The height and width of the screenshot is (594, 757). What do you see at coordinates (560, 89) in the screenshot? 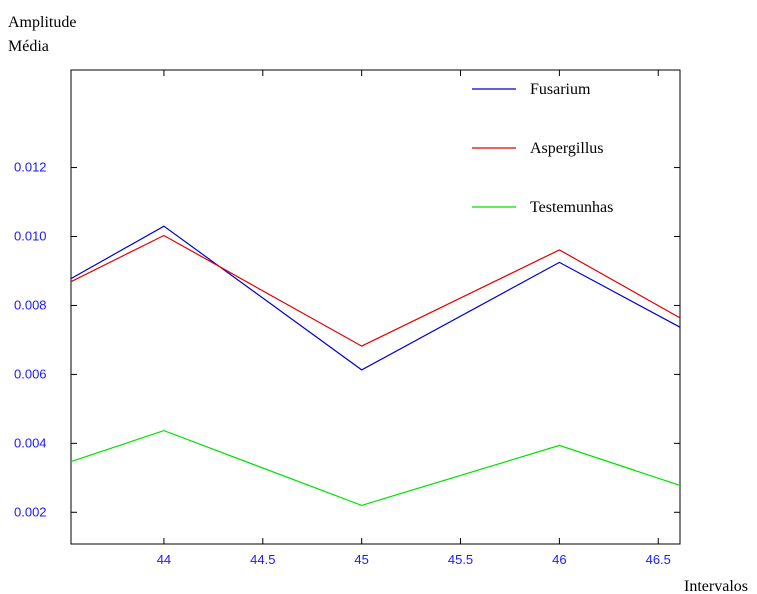
I see `legend-label-fusarium: Fusarium` at bounding box center [560, 89].